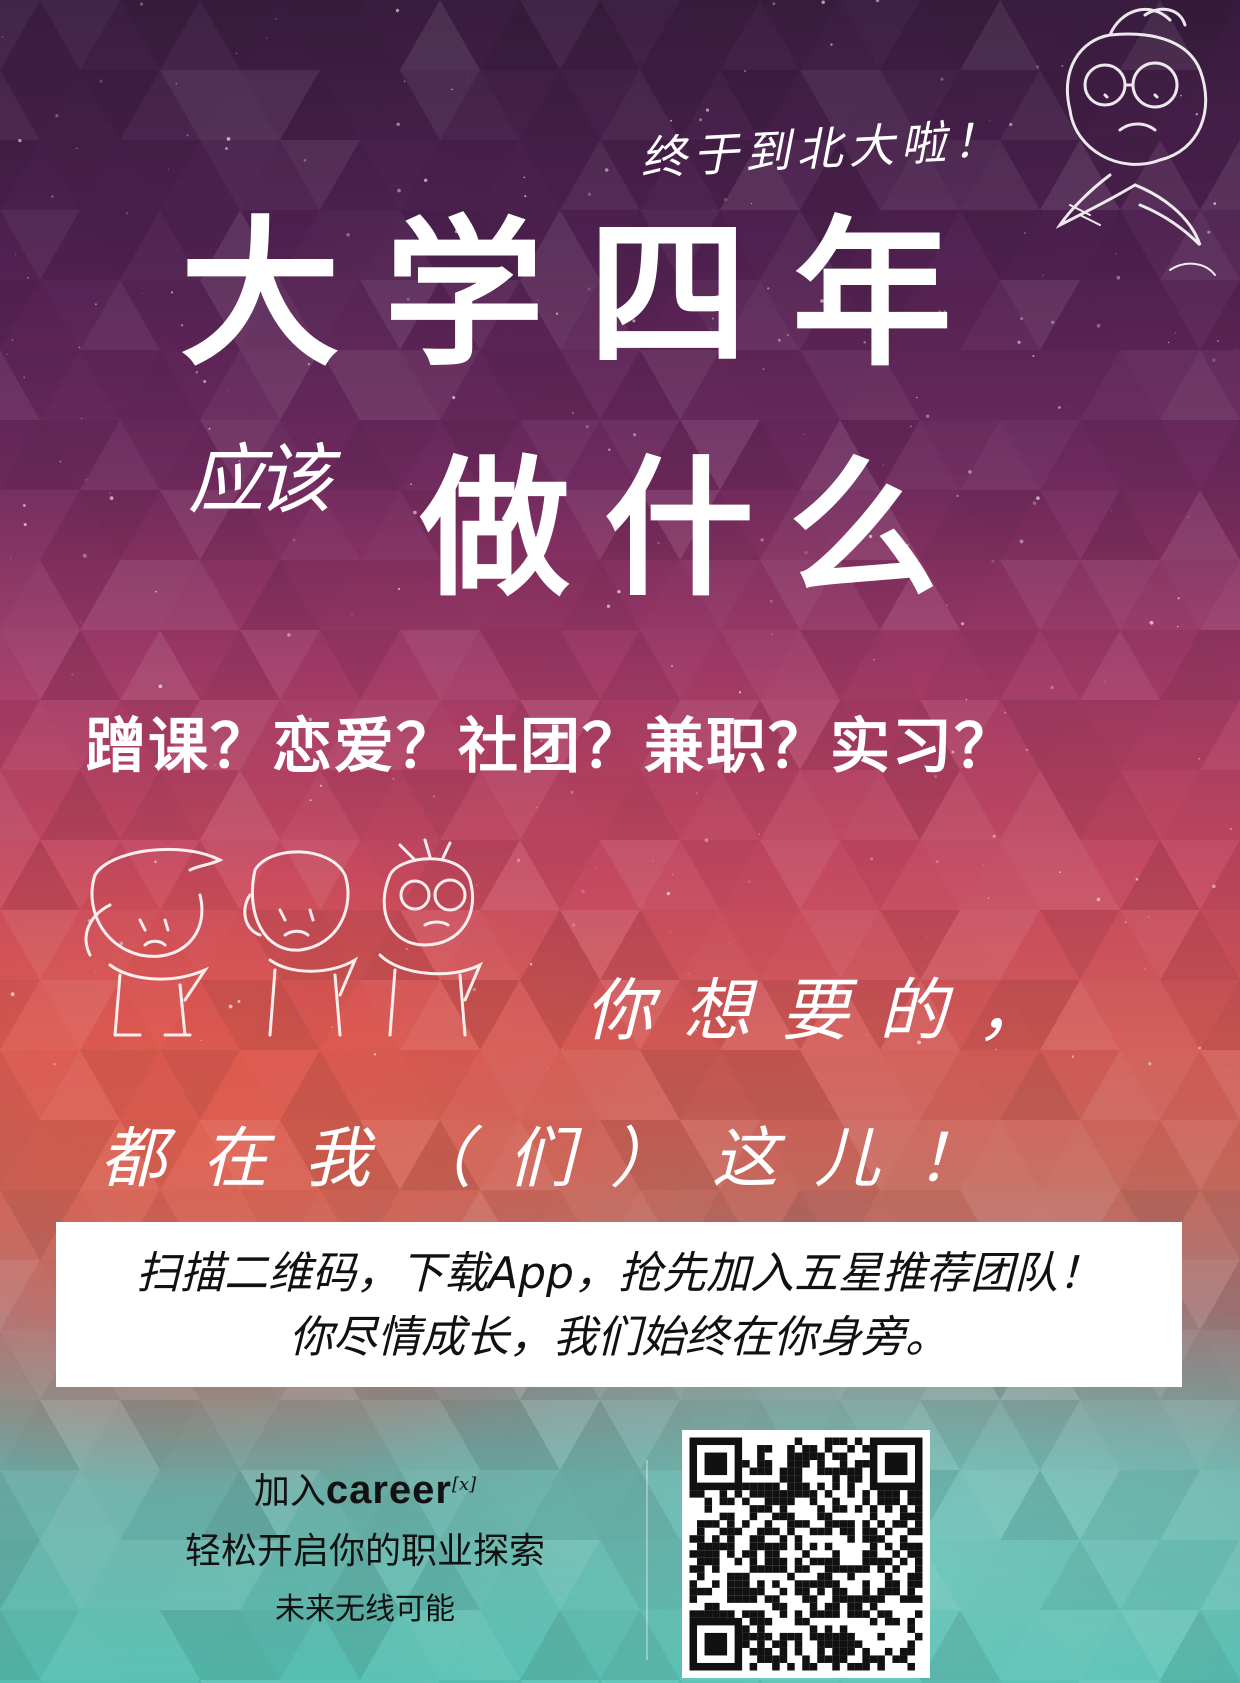  What do you see at coordinates (365, 1609) in the screenshot?
I see `sub-slogan: 未来无线可能` at bounding box center [365, 1609].